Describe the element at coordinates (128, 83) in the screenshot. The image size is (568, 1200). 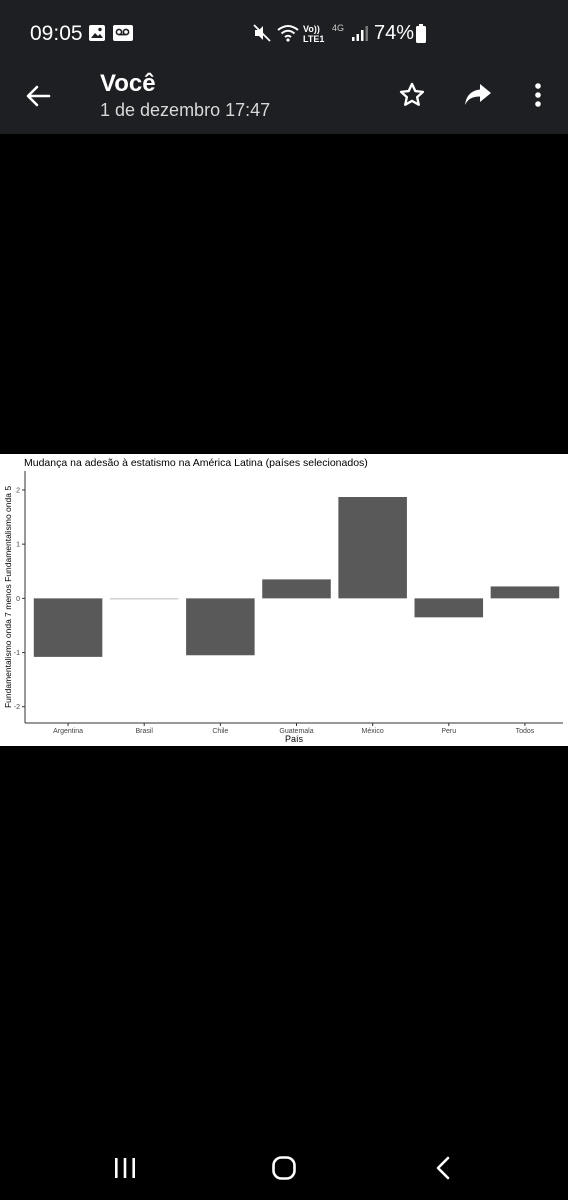
I see `contact-title: Você` at that location.